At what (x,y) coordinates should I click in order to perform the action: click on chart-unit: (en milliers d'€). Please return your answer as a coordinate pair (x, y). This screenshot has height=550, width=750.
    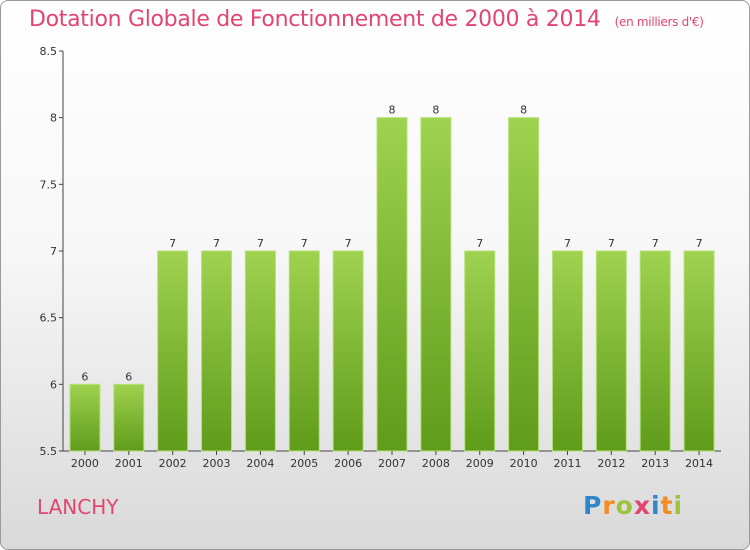
    Looking at the image, I should click on (659, 22).